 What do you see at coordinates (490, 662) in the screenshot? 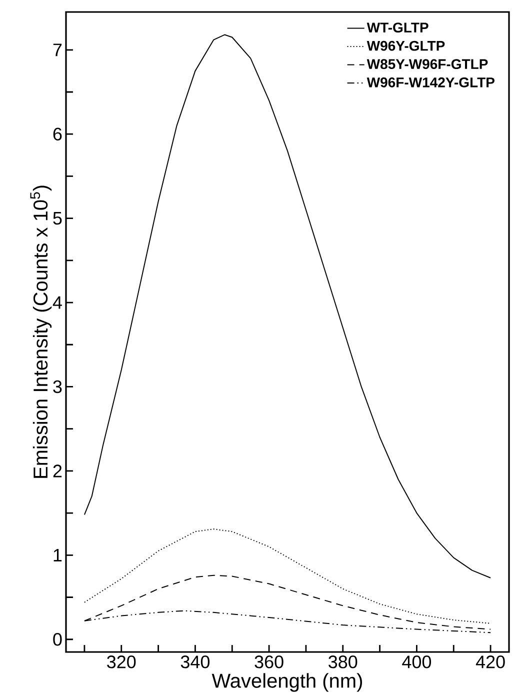
I see `x-tick-label: 420` at bounding box center [490, 662].